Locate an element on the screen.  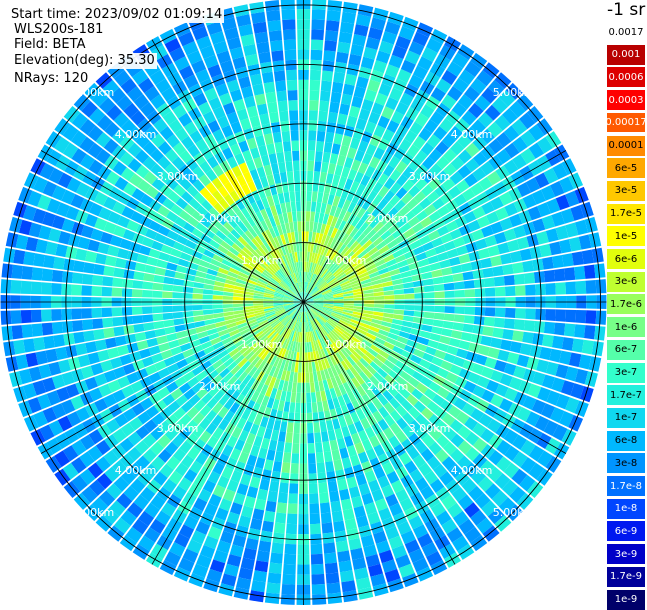
colorbar-cell: 0.0003 is located at coordinates (626, 100).